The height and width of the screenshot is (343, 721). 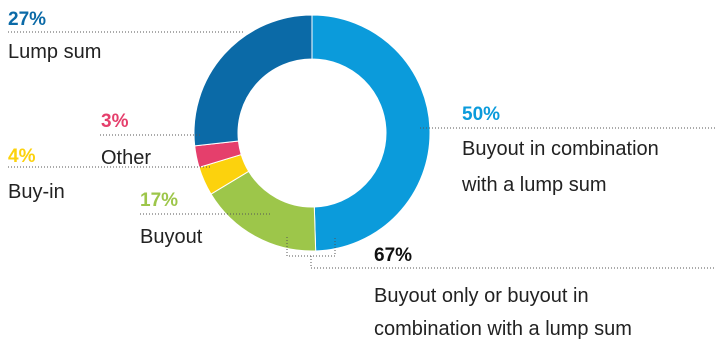 What do you see at coordinates (36, 192) in the screenshot?
I see `category-label-buy-in: Buy-in` at bounding box center [36, 192].